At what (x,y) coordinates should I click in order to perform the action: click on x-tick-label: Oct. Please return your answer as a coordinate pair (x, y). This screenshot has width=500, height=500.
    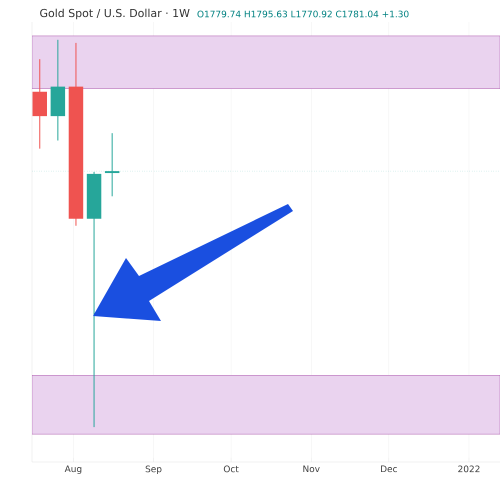
    Looking at the image, I should click on (231, 469).